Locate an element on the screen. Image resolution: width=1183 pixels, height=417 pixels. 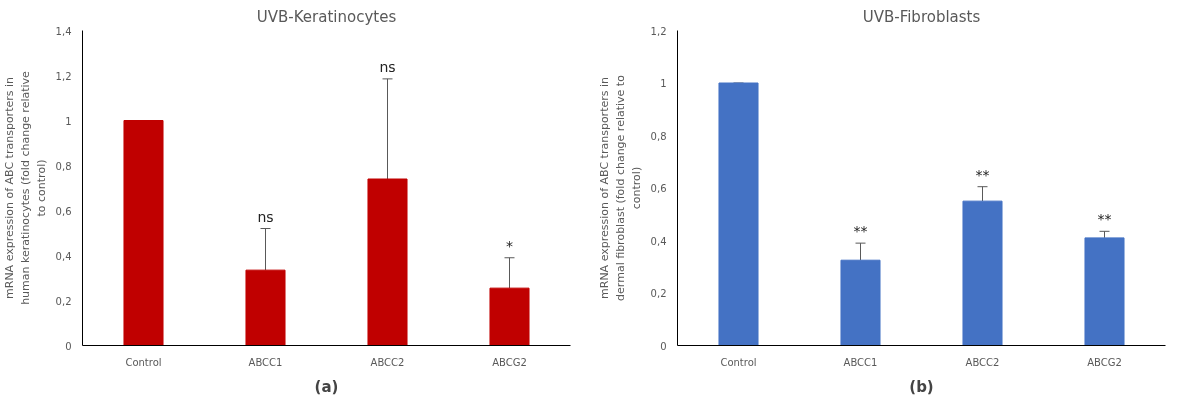
text: (a) is located at coordinates (326, 386).